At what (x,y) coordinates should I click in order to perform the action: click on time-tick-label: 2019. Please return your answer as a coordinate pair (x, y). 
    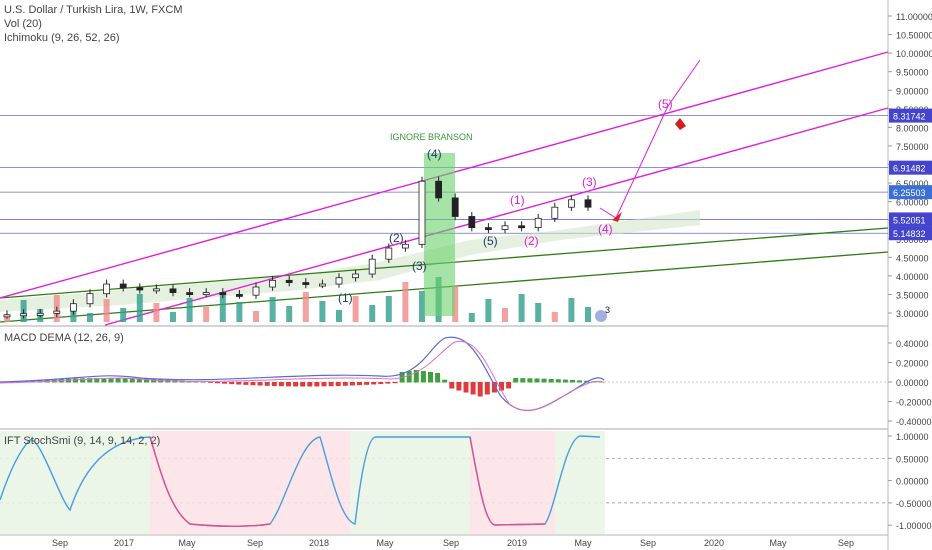
    Looking at the image, I should click on (517, 543).